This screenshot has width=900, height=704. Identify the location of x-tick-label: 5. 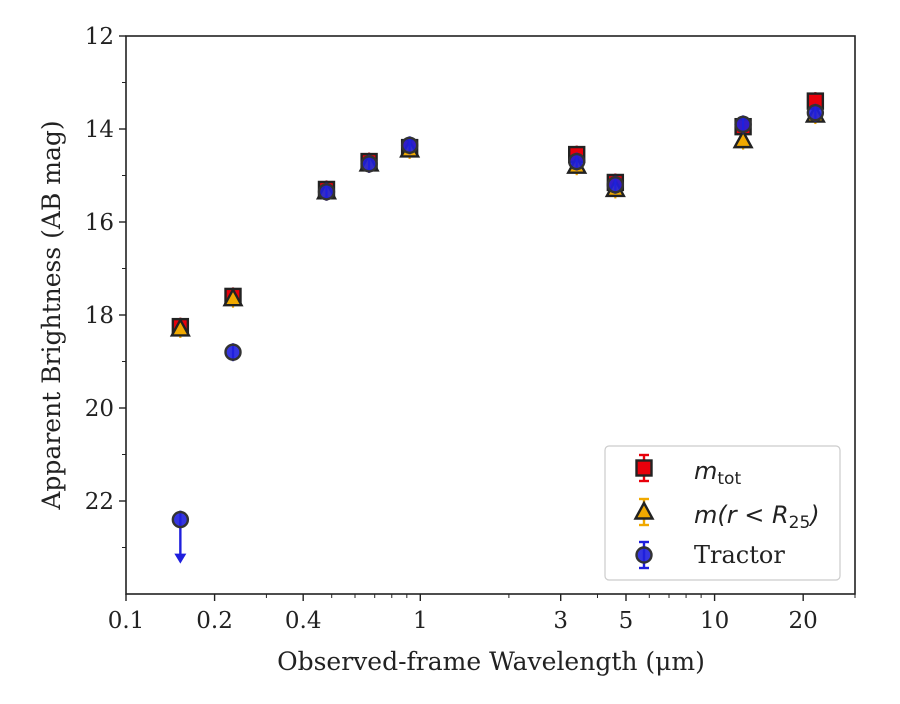
(626, 621).